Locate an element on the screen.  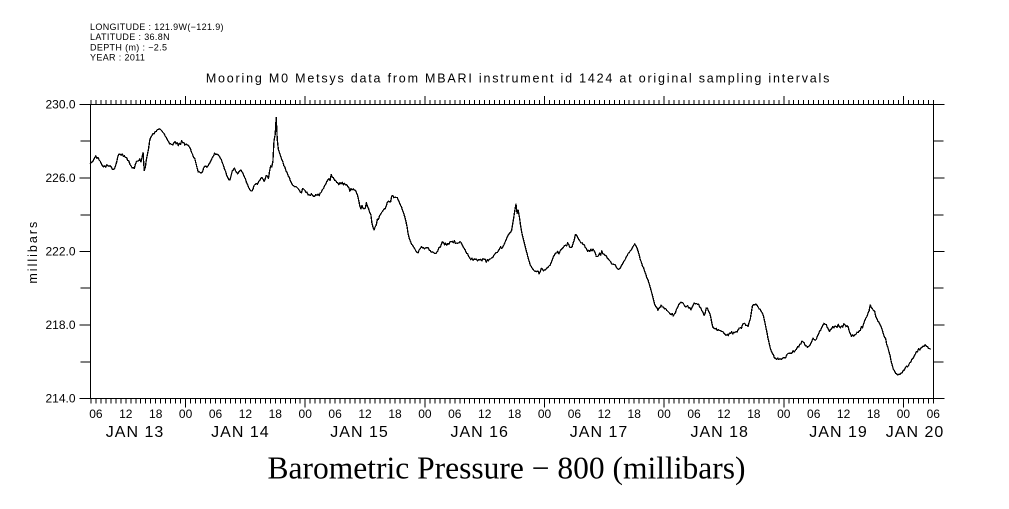
svg-text: JAN 19 is located at coordinates (838, 432).